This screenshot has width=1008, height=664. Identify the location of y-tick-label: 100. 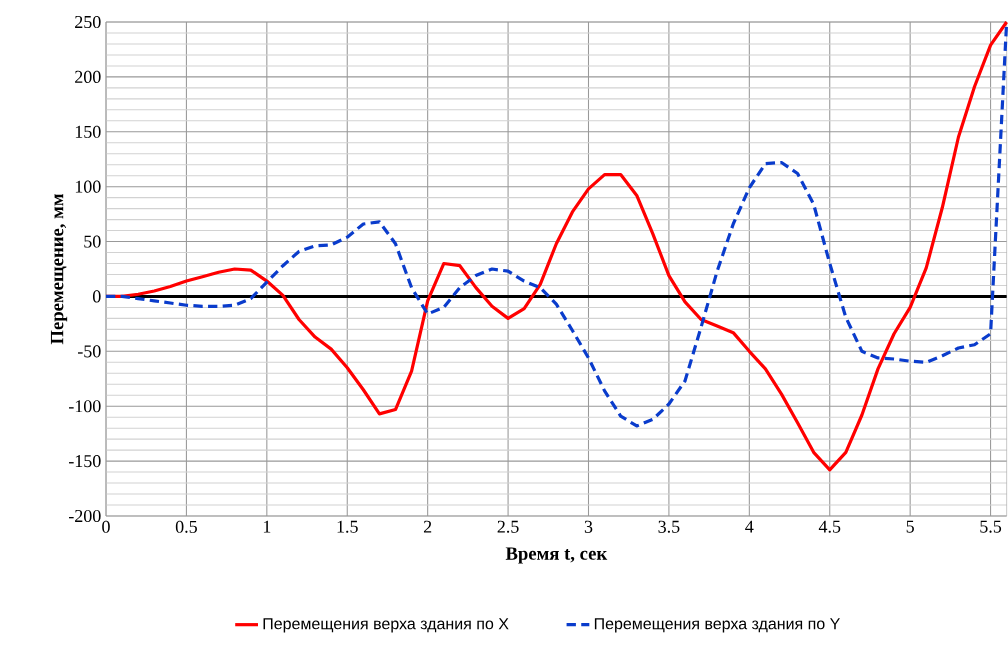
(88, 186).